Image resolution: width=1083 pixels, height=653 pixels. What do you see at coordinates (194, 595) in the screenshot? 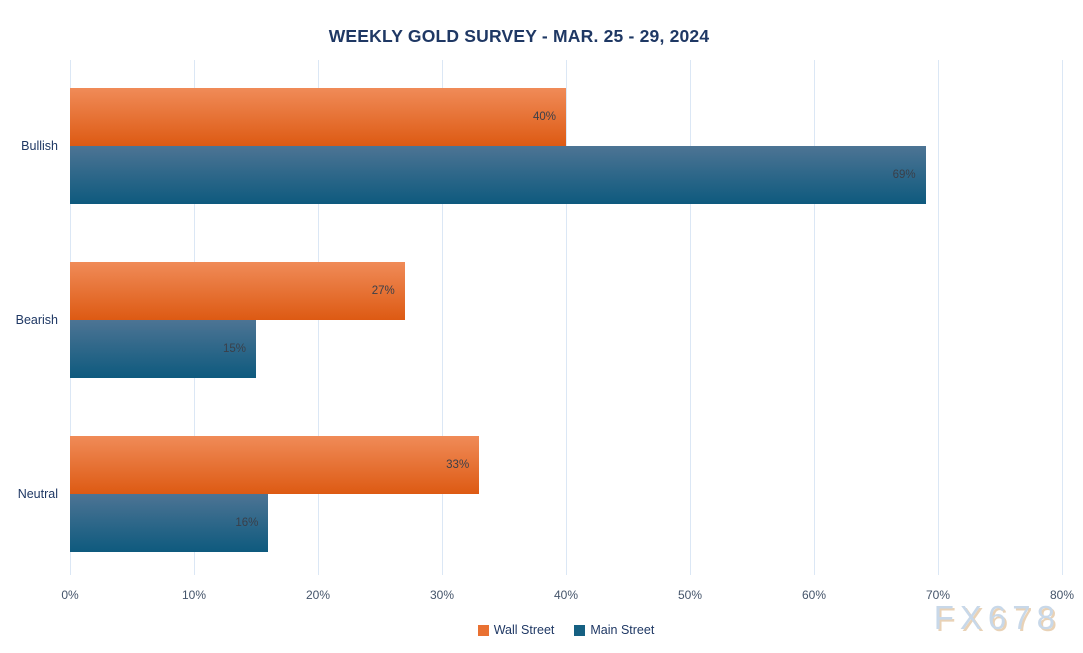
I see `x-tick-label-10: 10%` at bounding box center [194, 595].